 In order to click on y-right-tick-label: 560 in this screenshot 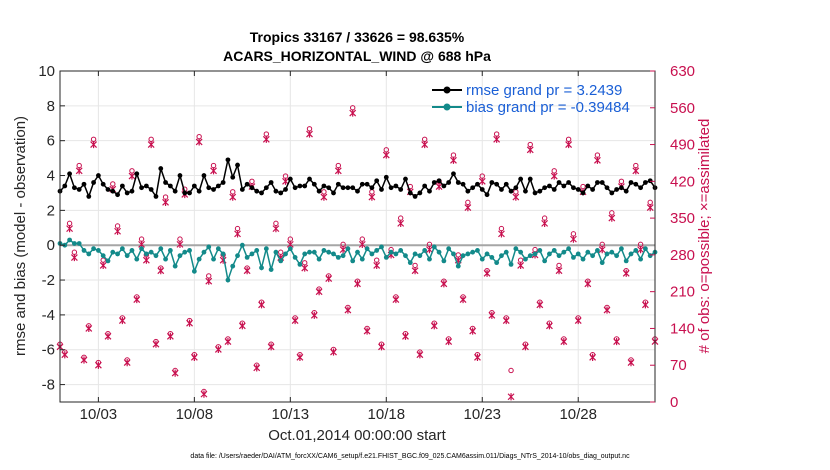, I will do `click(682, 108)`.